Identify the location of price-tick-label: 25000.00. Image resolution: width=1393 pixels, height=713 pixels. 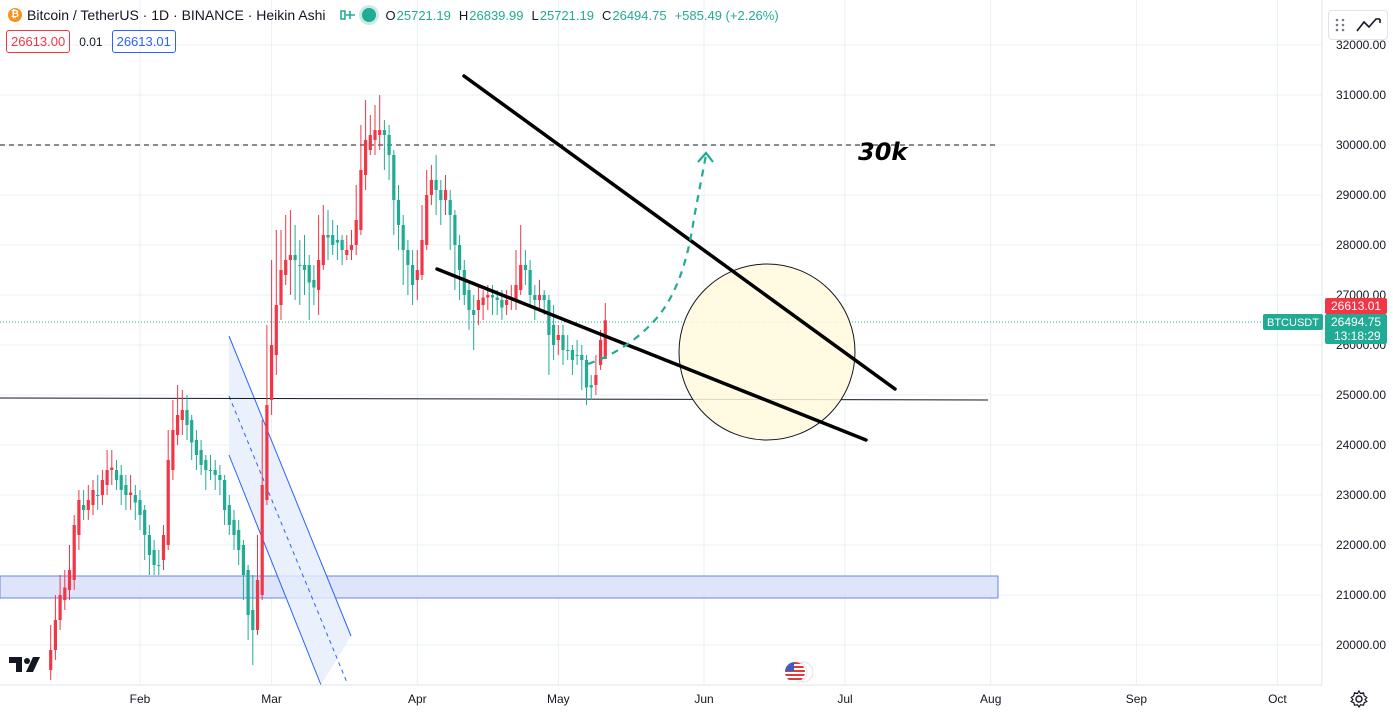
(1361, 395).